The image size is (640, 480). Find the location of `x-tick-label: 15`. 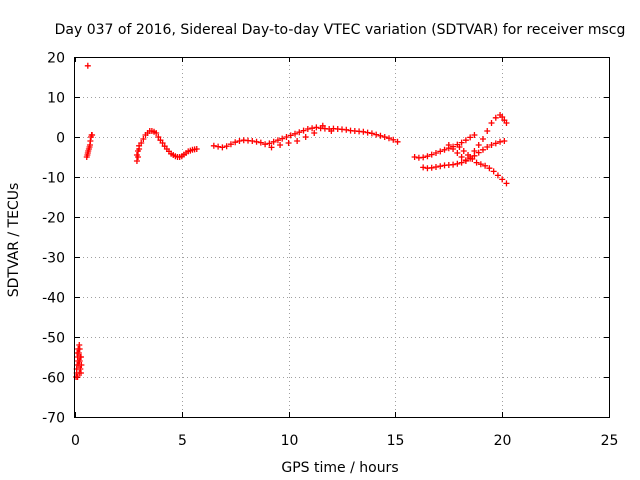

x-tick-label: 15 is located at coordinates (396, 441).